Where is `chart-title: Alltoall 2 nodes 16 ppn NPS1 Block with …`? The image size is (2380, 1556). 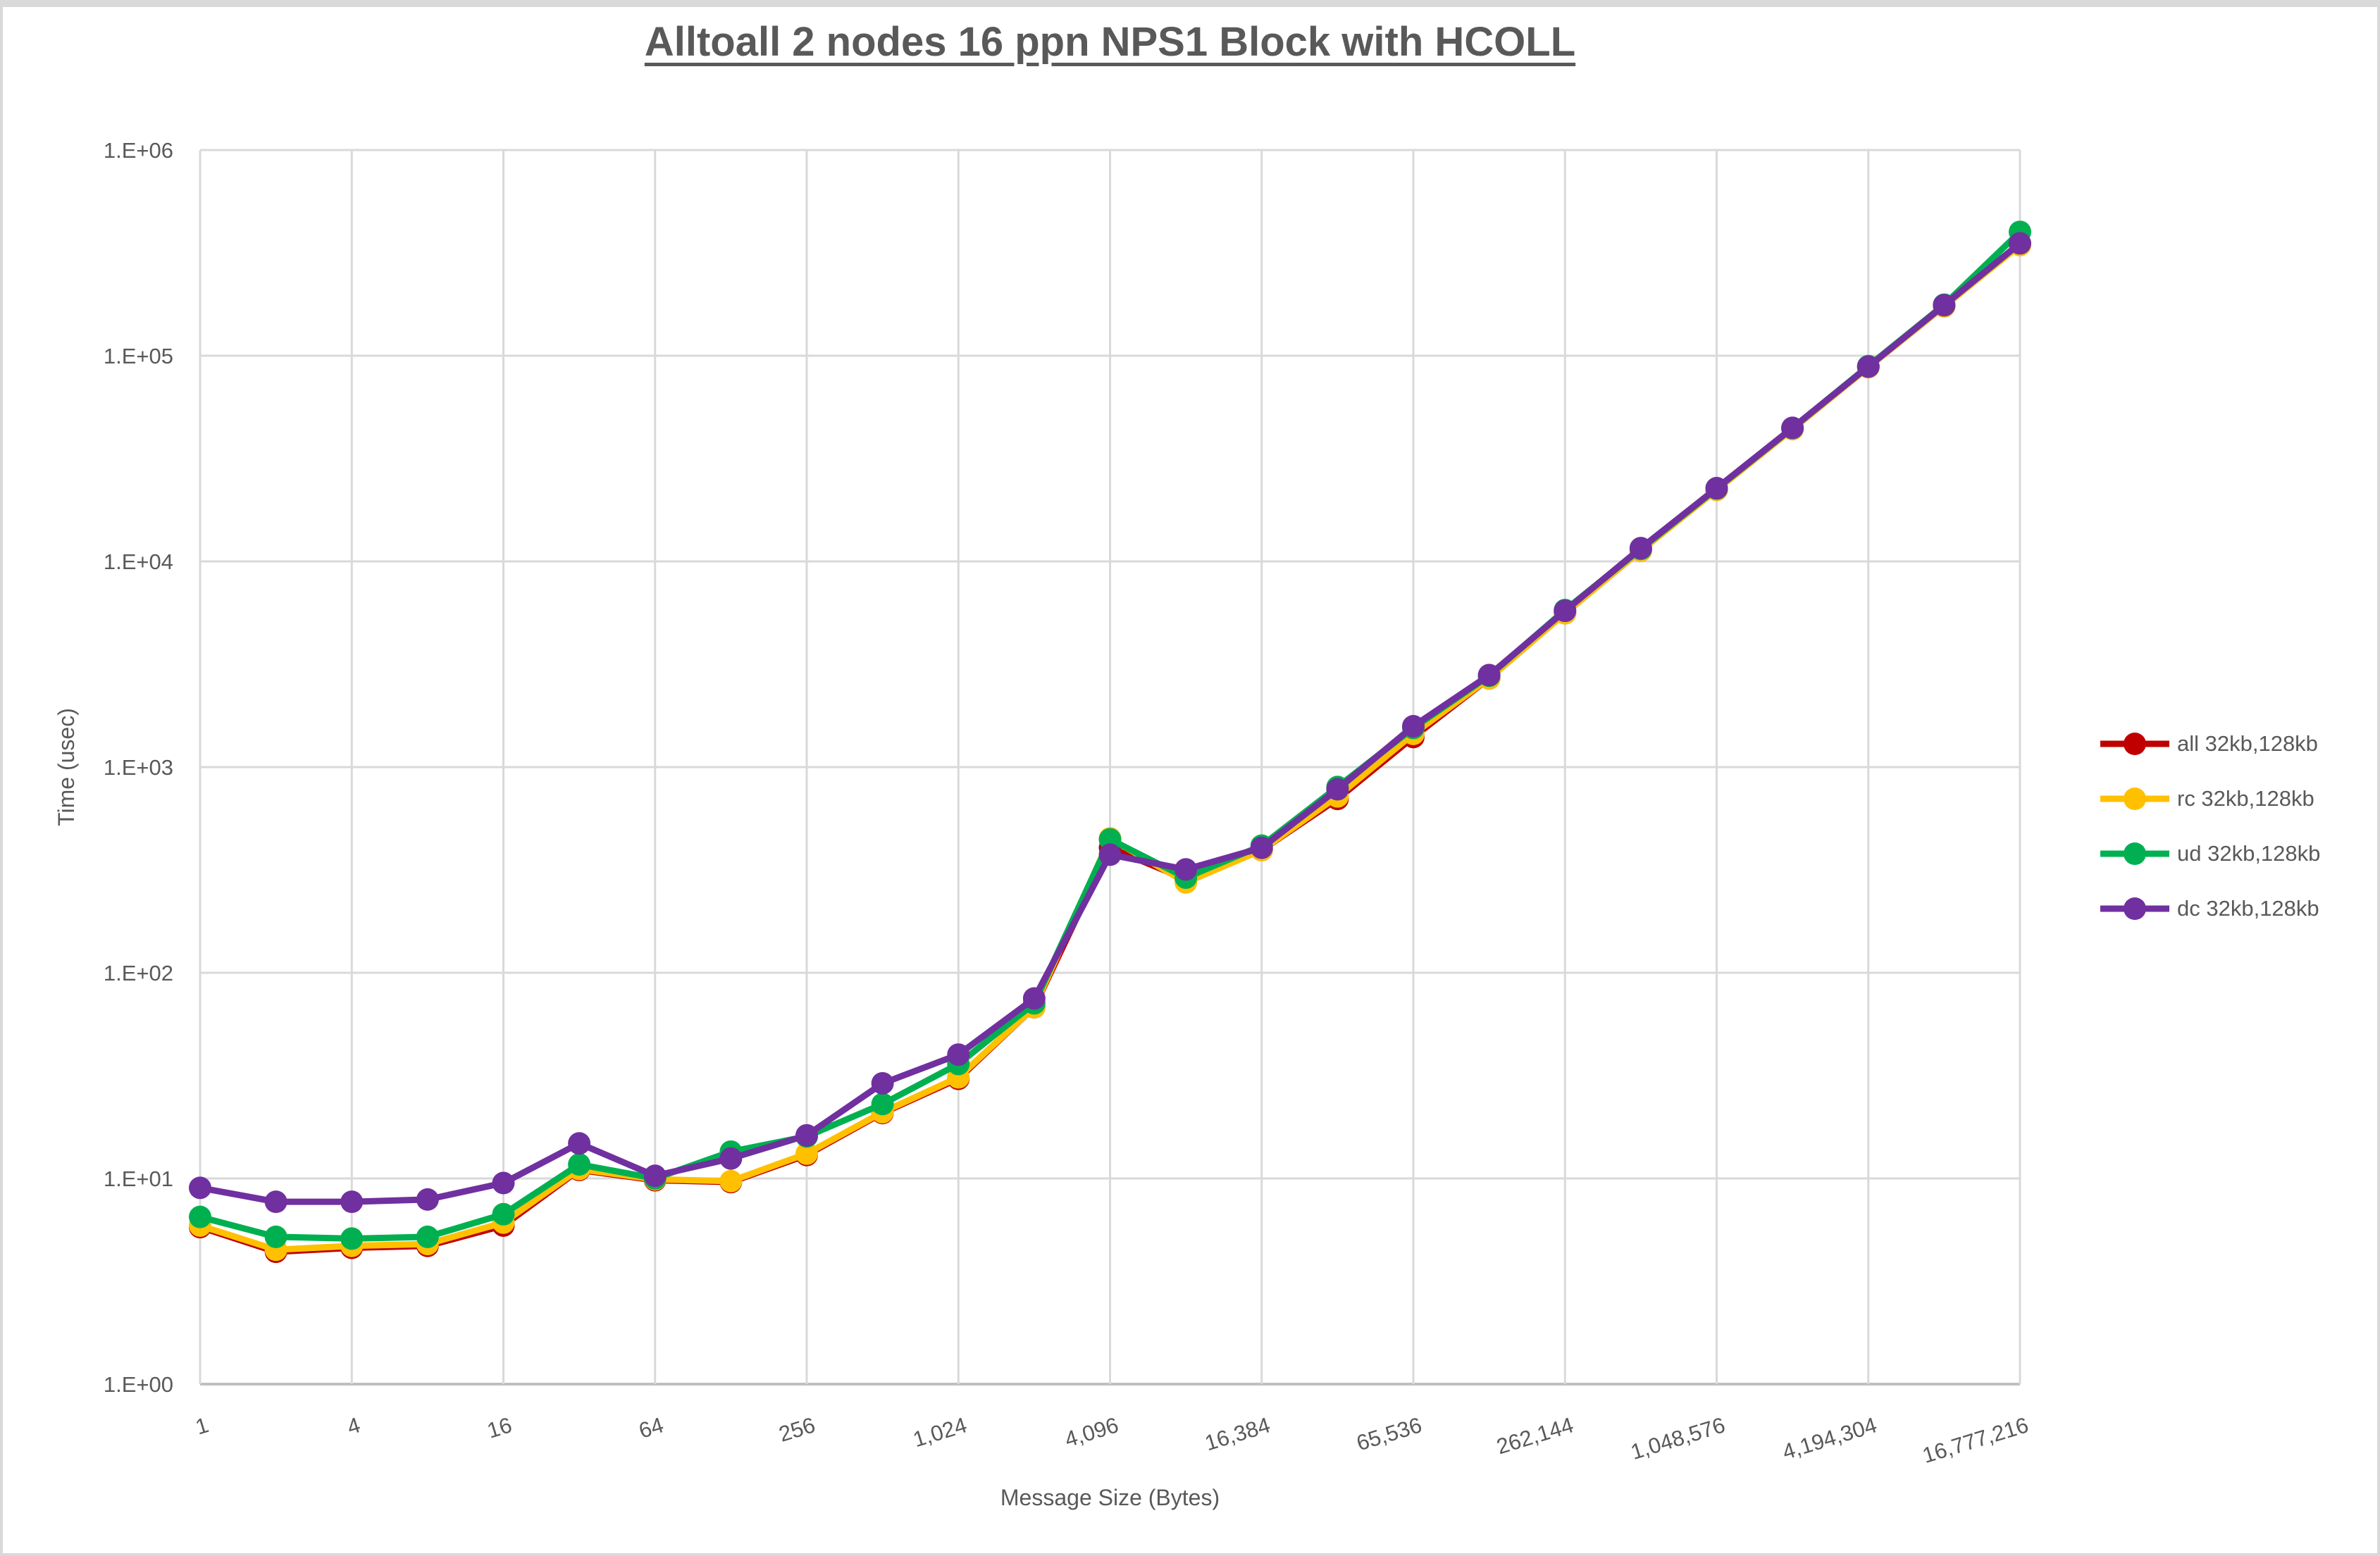 chart-title: Alltoall 2 nodes 16 ppn NPS1 Block with … is located at coordinates (1110, 42).